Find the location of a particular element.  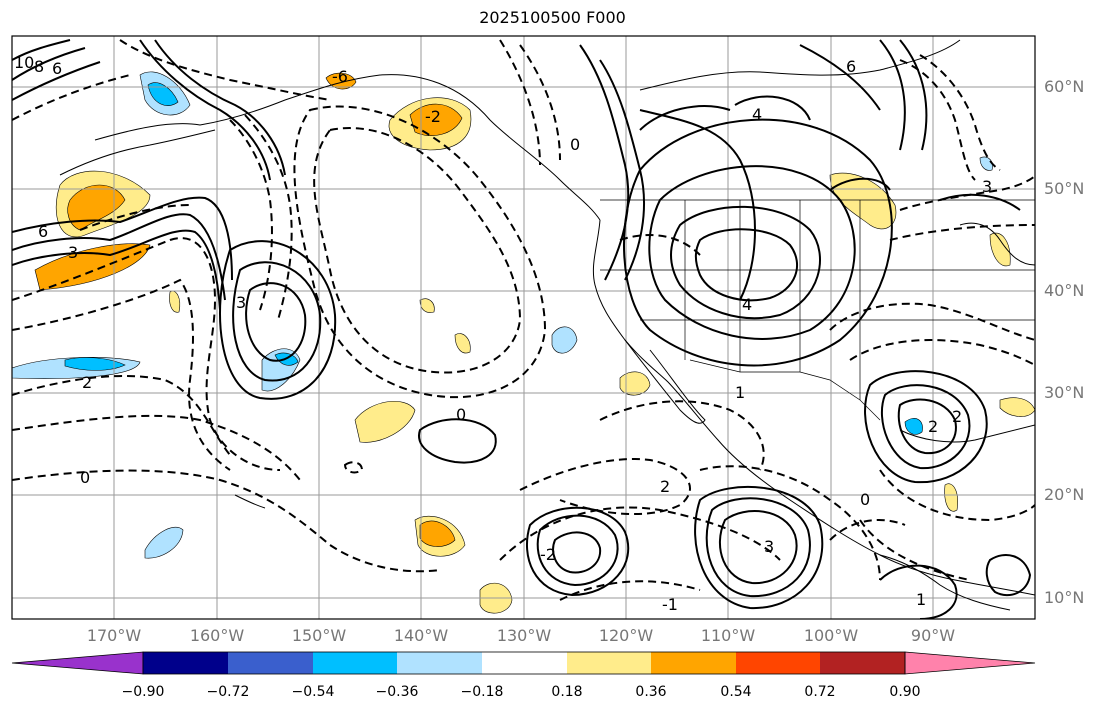

colorbar-tick: 0.90 is located at coordinates (905, 692).